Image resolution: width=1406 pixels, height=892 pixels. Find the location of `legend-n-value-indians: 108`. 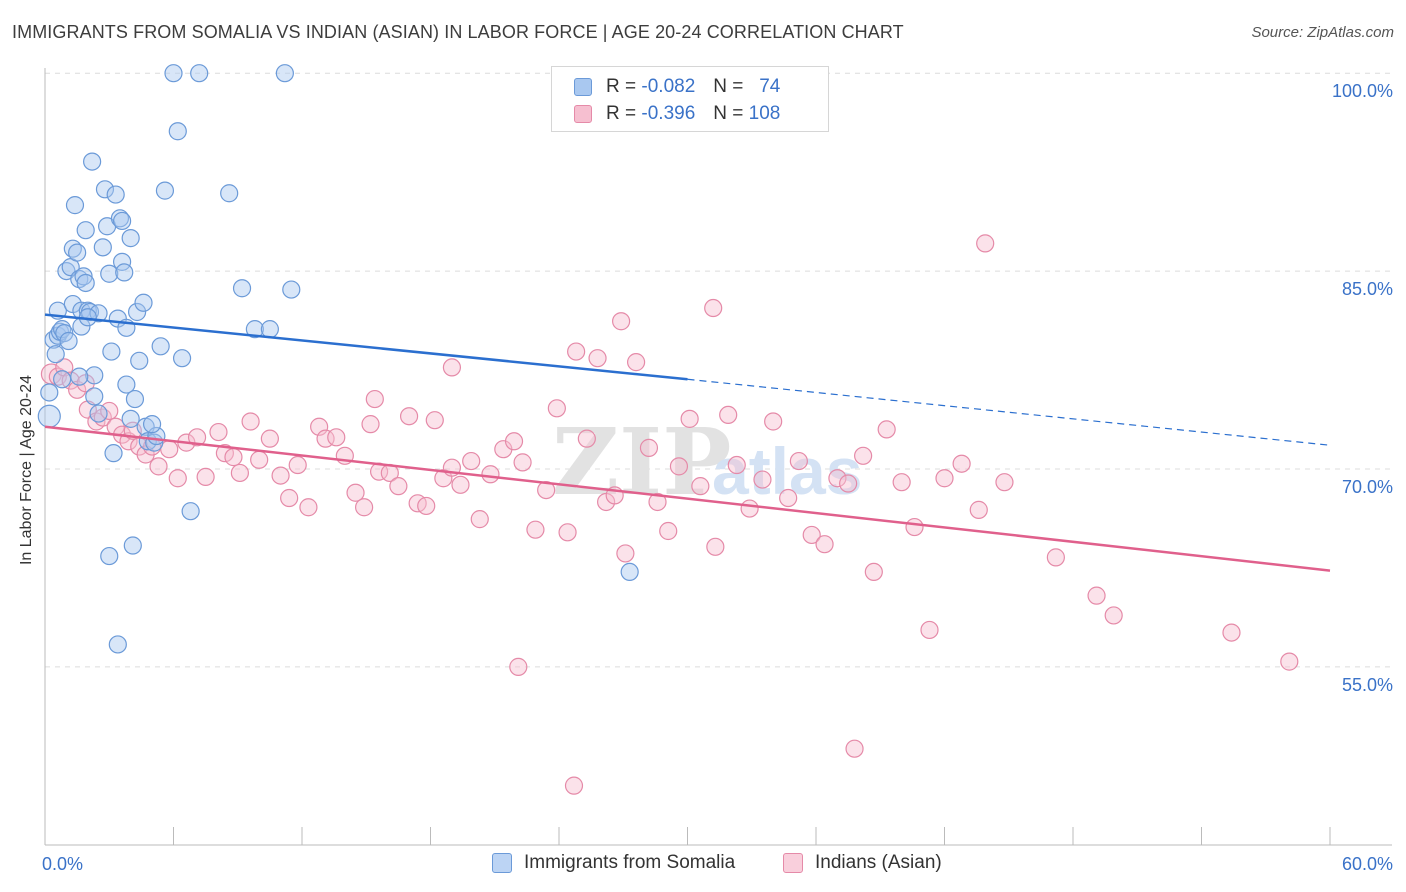

legend-n-value-indians: 108 is located at coordinates (764, 113).